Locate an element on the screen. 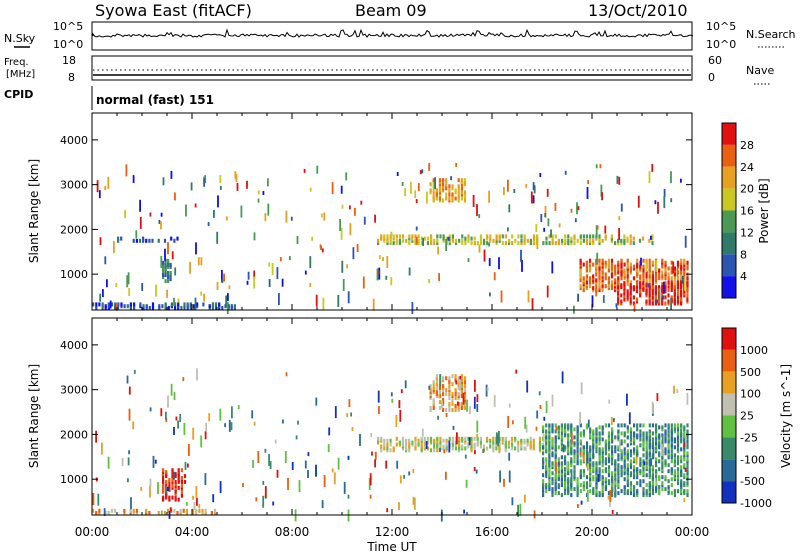  colorbar-swatch is located at coordinates (729, 177).